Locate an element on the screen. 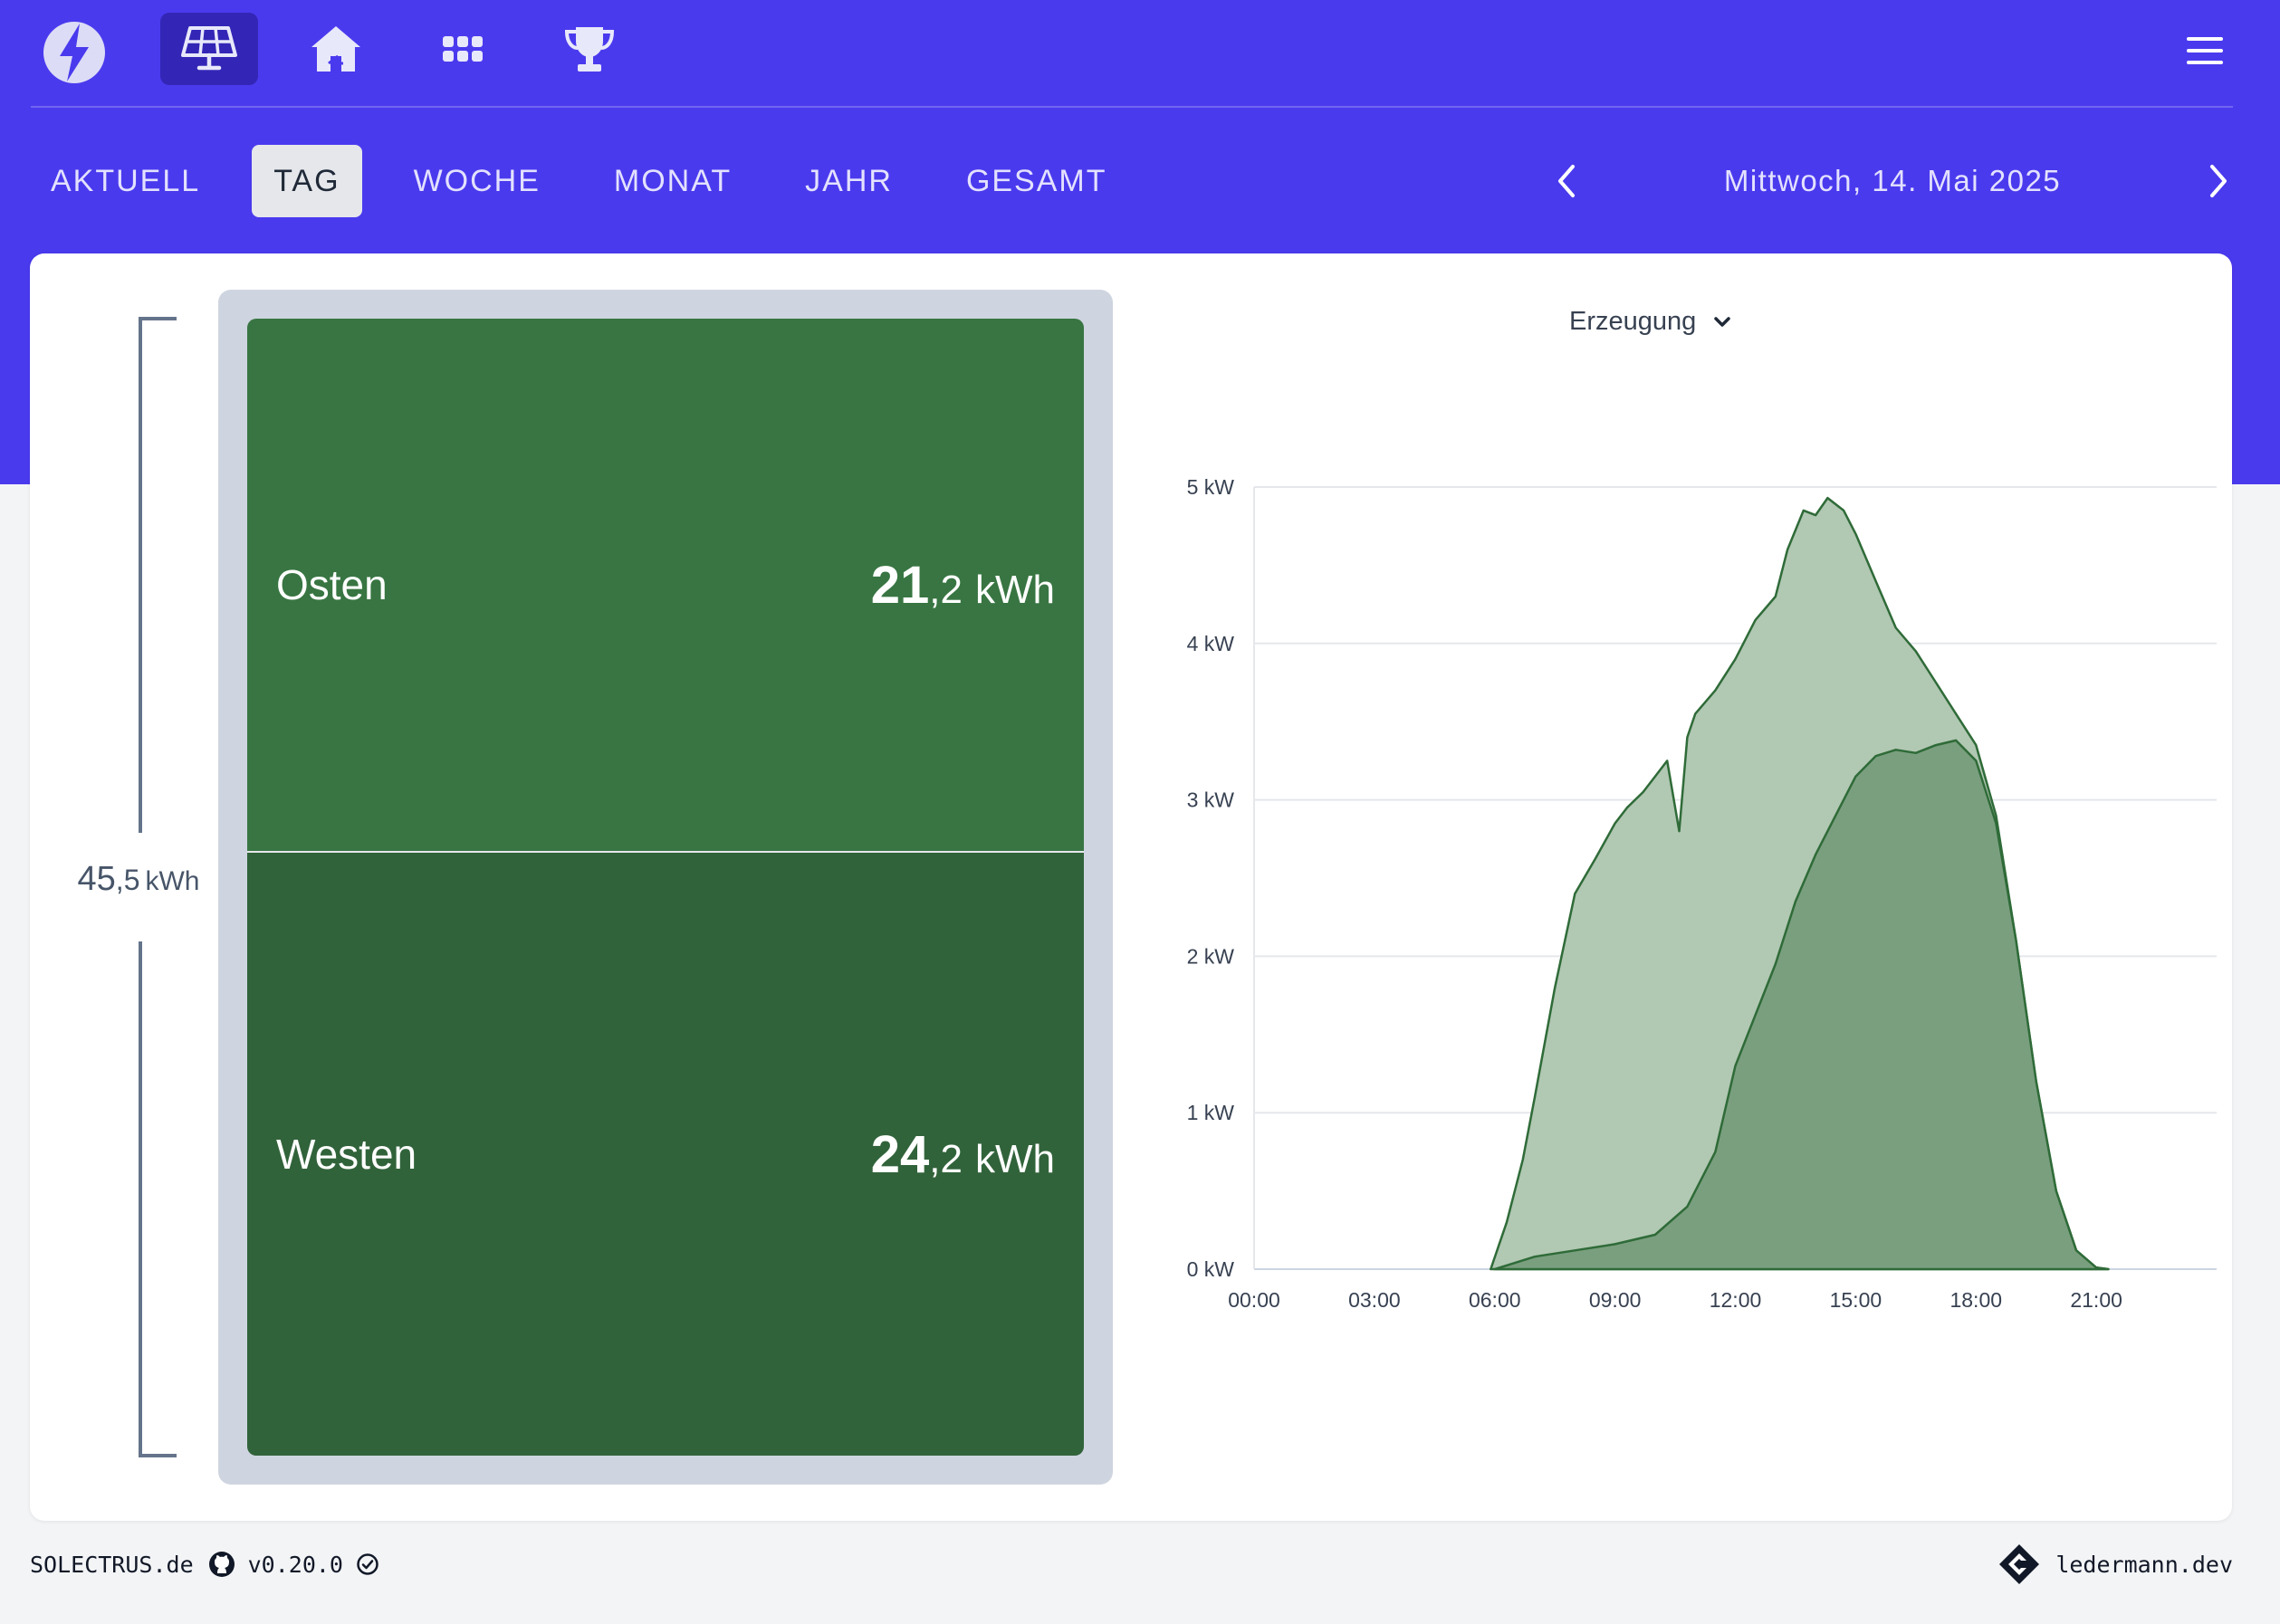 The width and height of the screenshot is (2280, 1624). chevron-right-icon is located at coordinates (2218, 181).